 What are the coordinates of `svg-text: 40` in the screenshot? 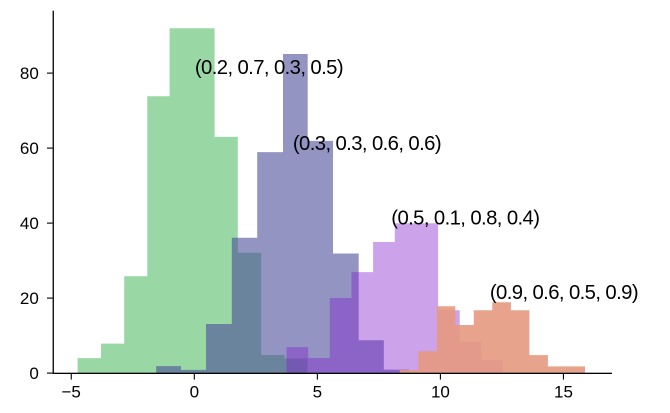 It's located at (29, 223).